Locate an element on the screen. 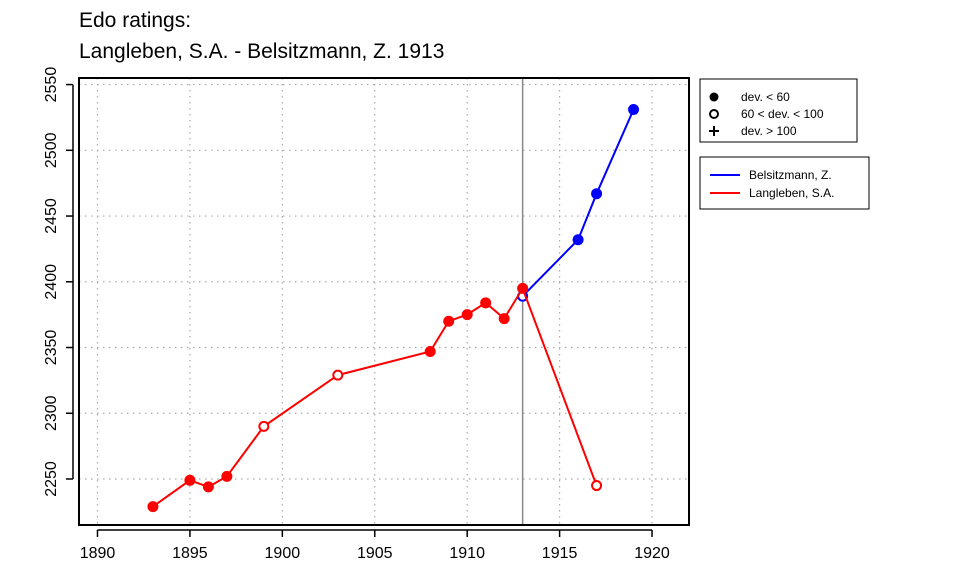 This screenshot has width=960, height=576. y-tick-label: 2550 is located at coordinates (51, 85).